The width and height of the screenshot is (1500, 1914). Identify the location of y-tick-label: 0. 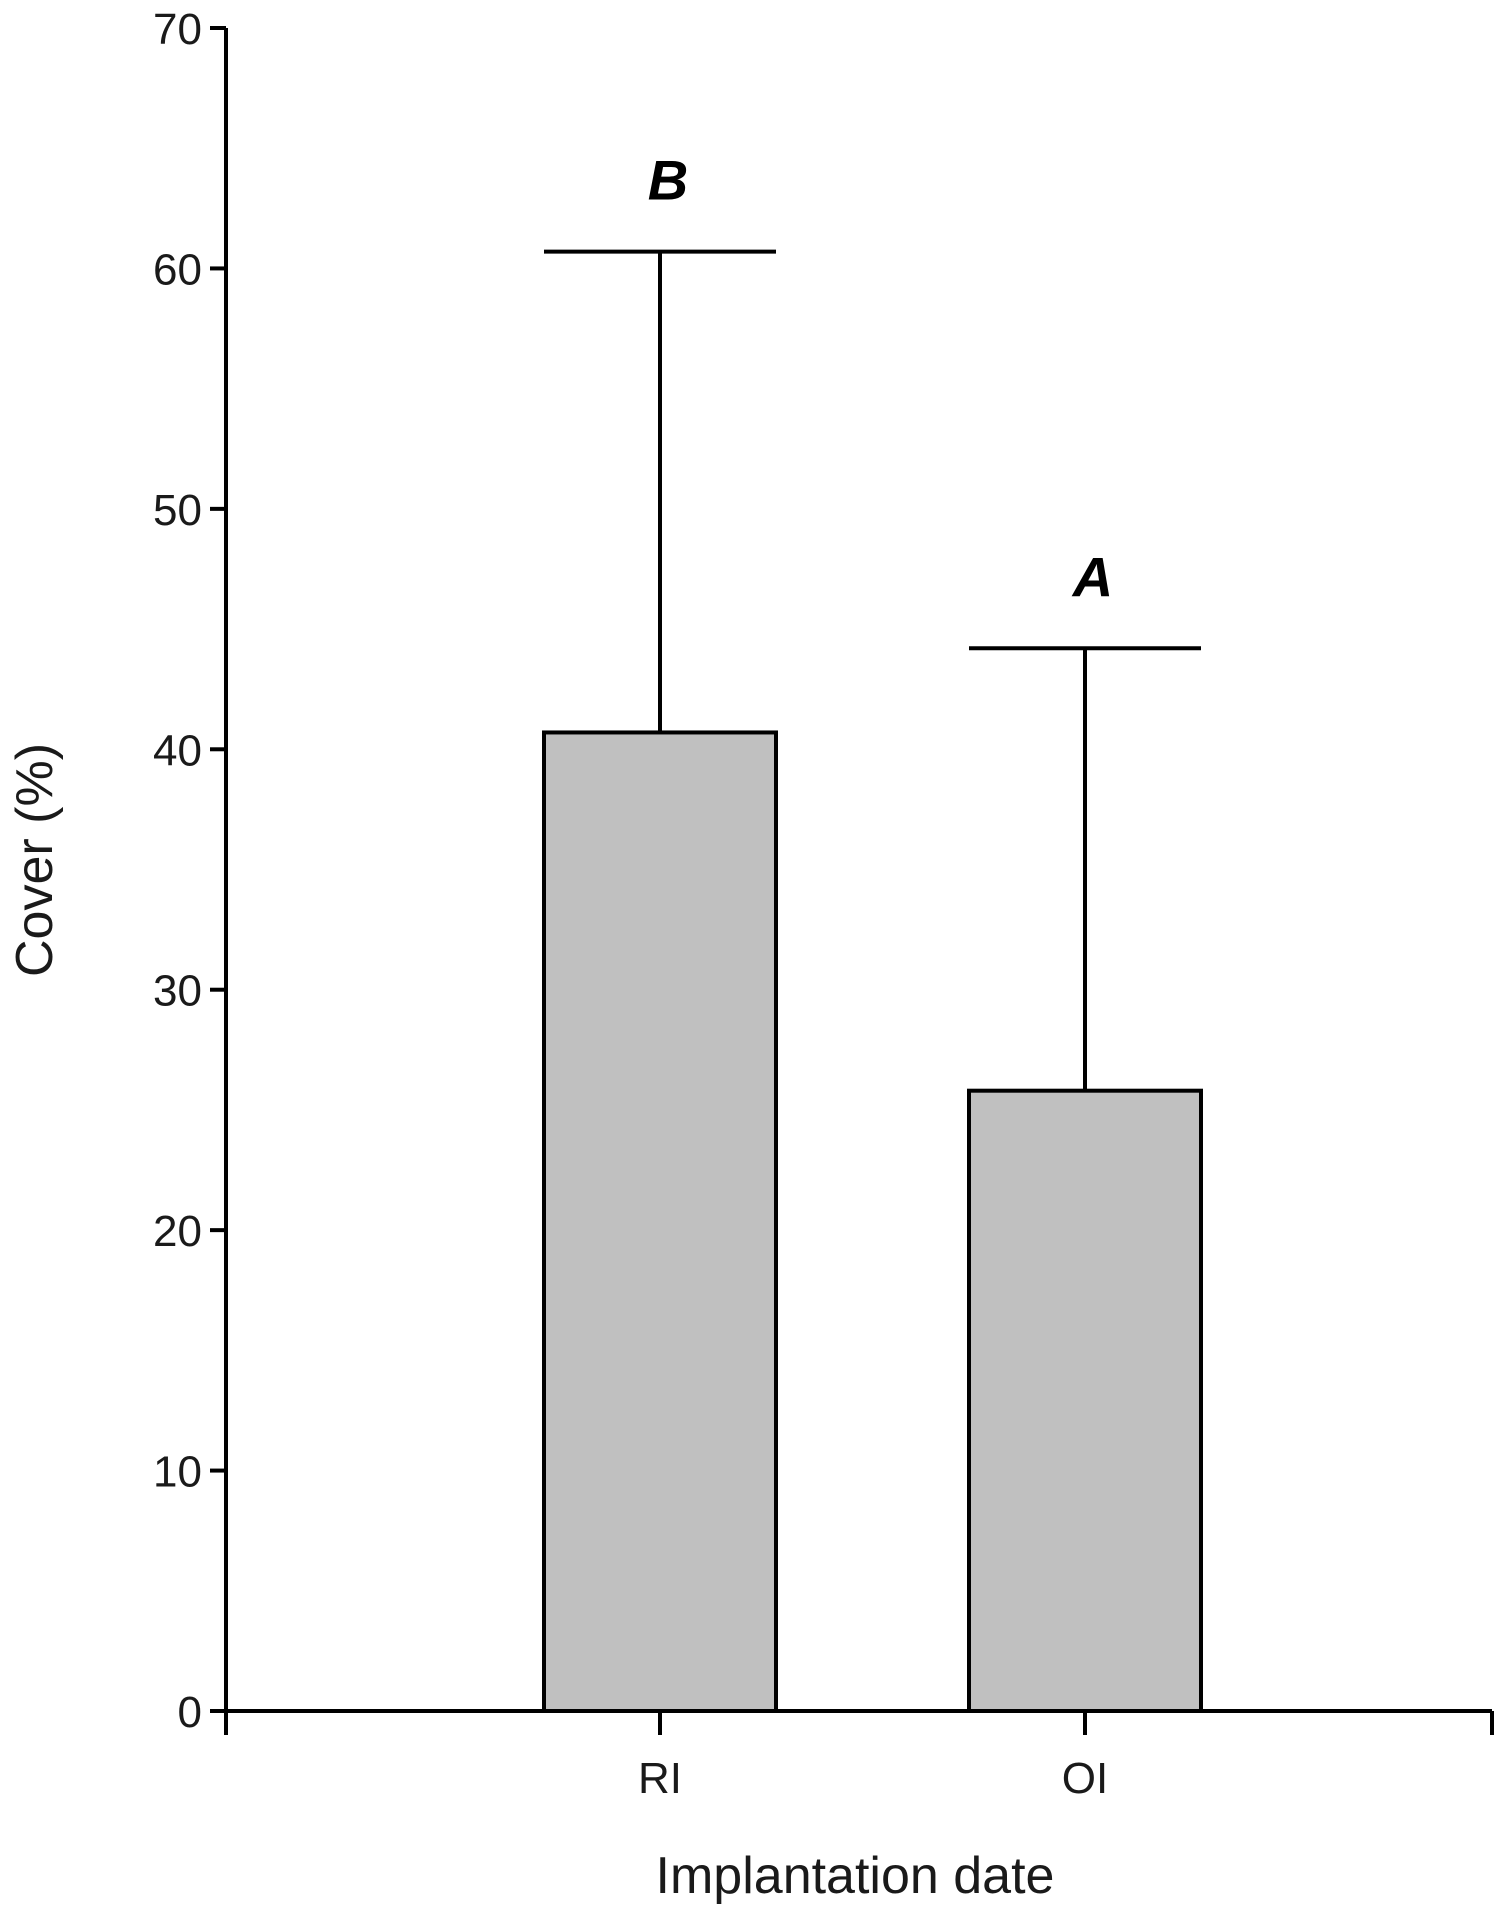
(190, 1712).